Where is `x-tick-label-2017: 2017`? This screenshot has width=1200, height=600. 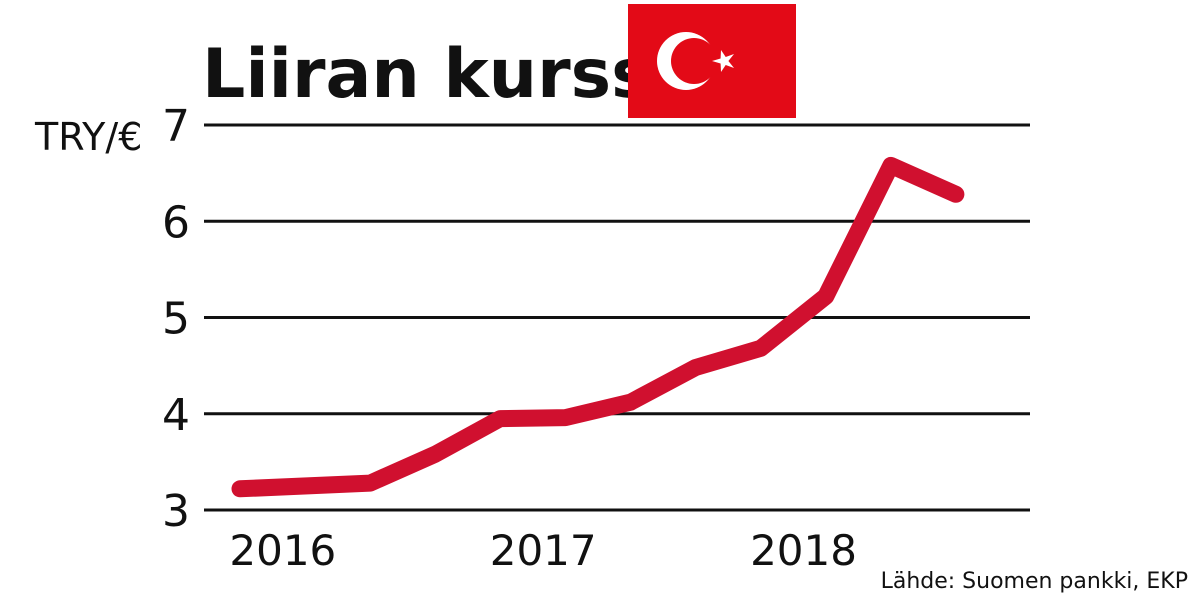
x-tick-label-2017: 2017 is located at coordinates (543, 550).